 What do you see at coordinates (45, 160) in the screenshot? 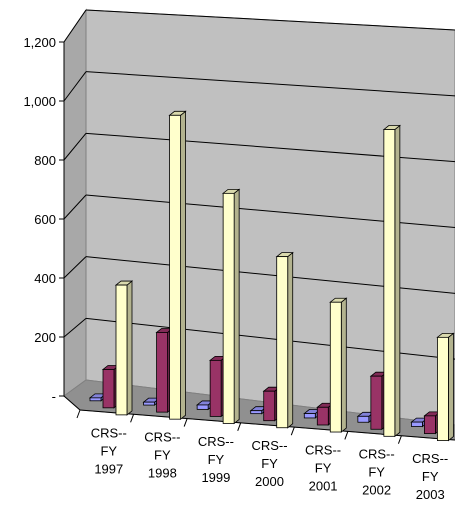
I see `y-tick-label: 800` at bounding box center [45, 160].